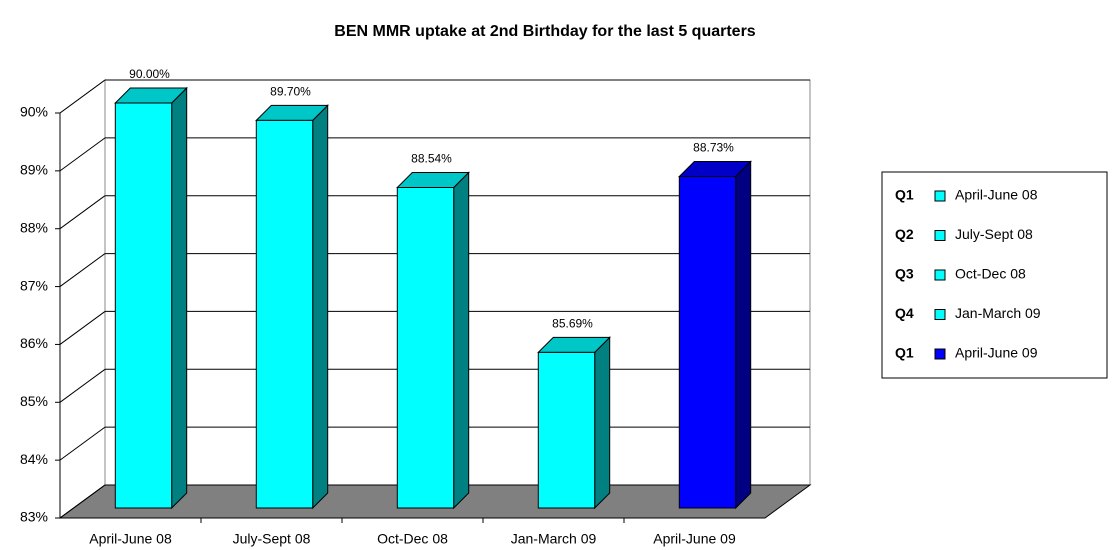 Image resolution: width=1112 pixels, height=550 pixels. Describe the element at coordinates (996, 195) in the screenshot. I see `legend-label: April-June 08` at that location.